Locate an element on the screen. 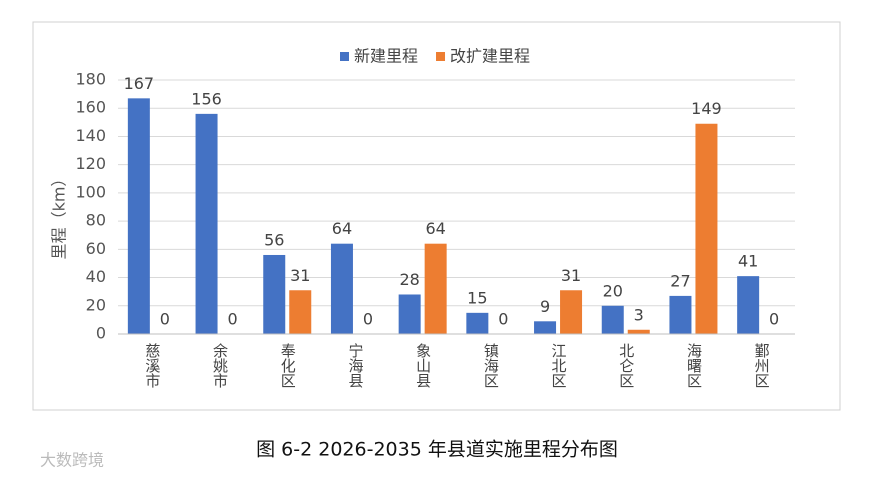 The height and width of the screenshot is (480, 874). x-tick-label: 江北区 is located at coordinates (559, 365).